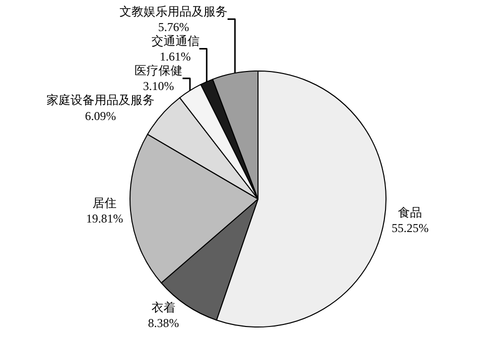 The height and width of the screenshot is (357, 477). What do you see at coordinates (105, 219) in the screenshot?
I see `data-label: 19.81%` at bounding box center [105, 219].